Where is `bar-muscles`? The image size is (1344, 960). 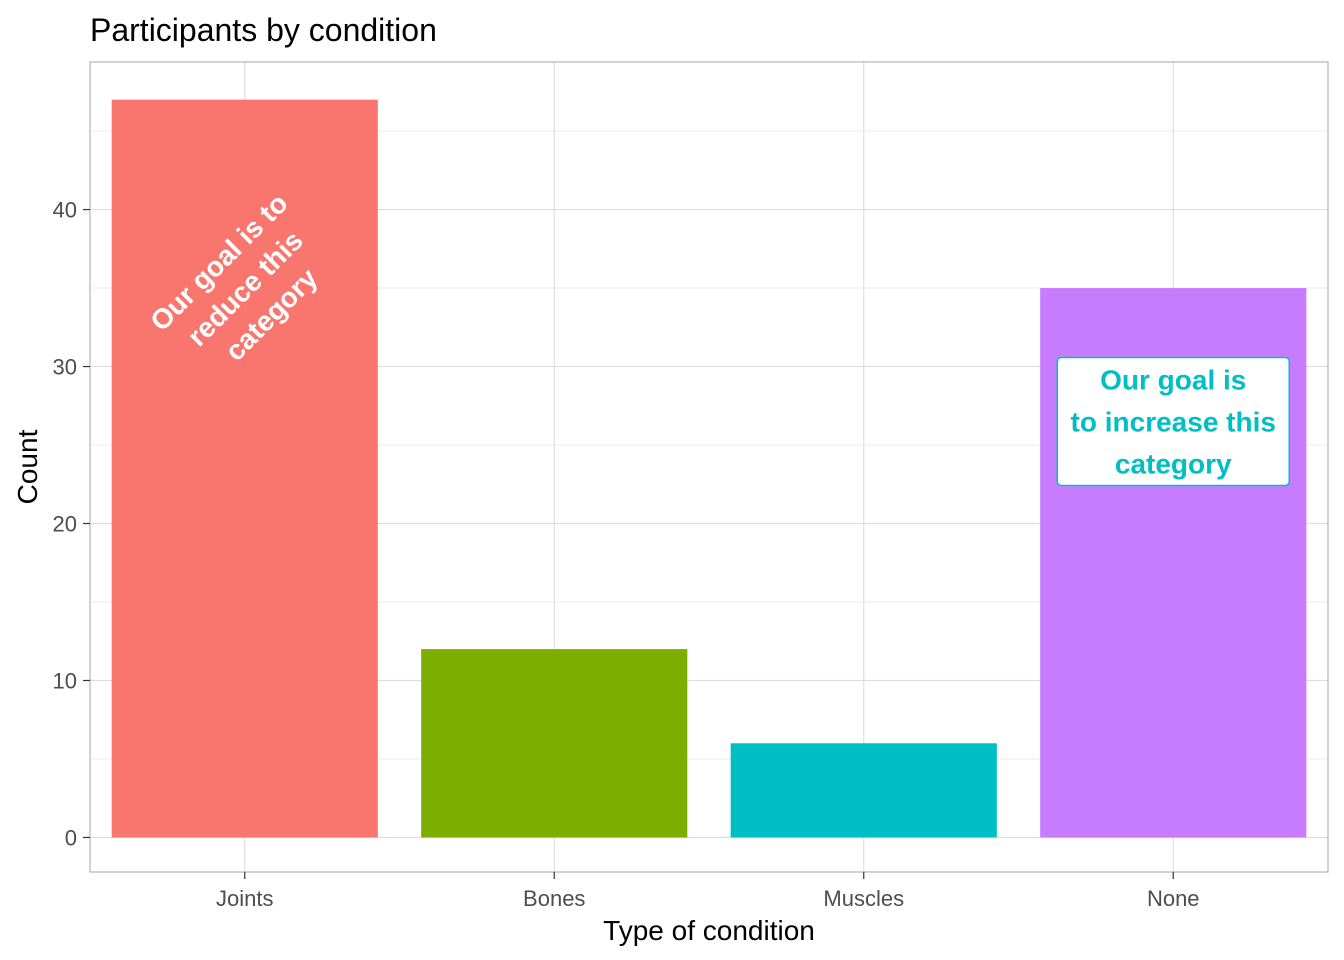 bar-muscles is located at coordinates (863, 790).